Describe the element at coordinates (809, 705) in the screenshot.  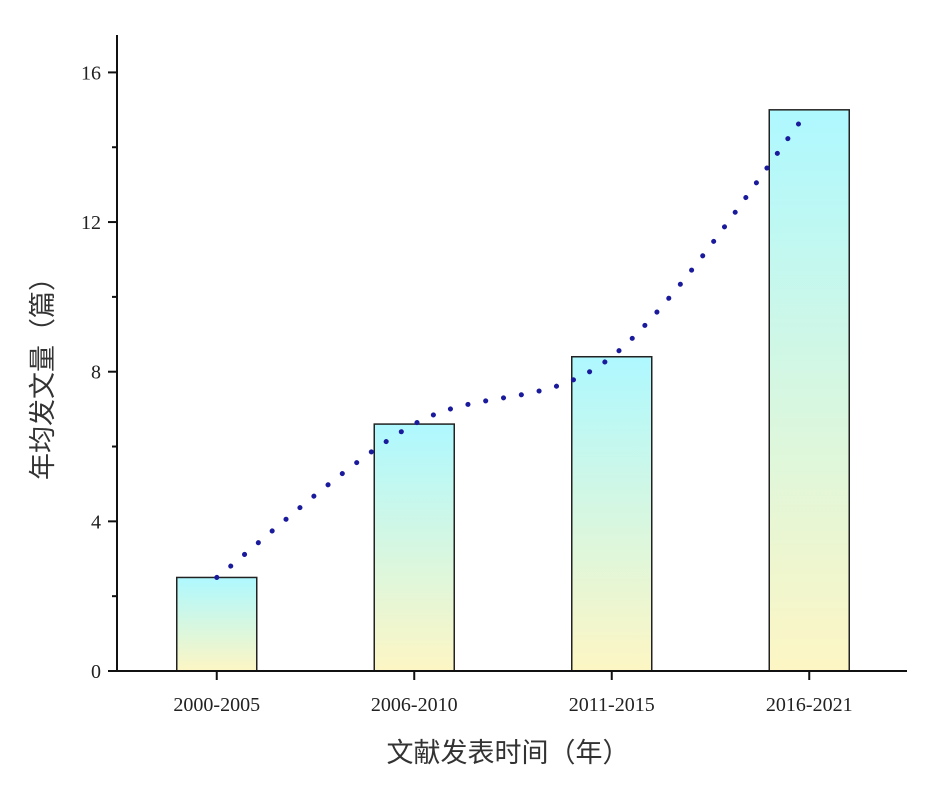
I see `x-tick-label: 2016-2021` at that location.